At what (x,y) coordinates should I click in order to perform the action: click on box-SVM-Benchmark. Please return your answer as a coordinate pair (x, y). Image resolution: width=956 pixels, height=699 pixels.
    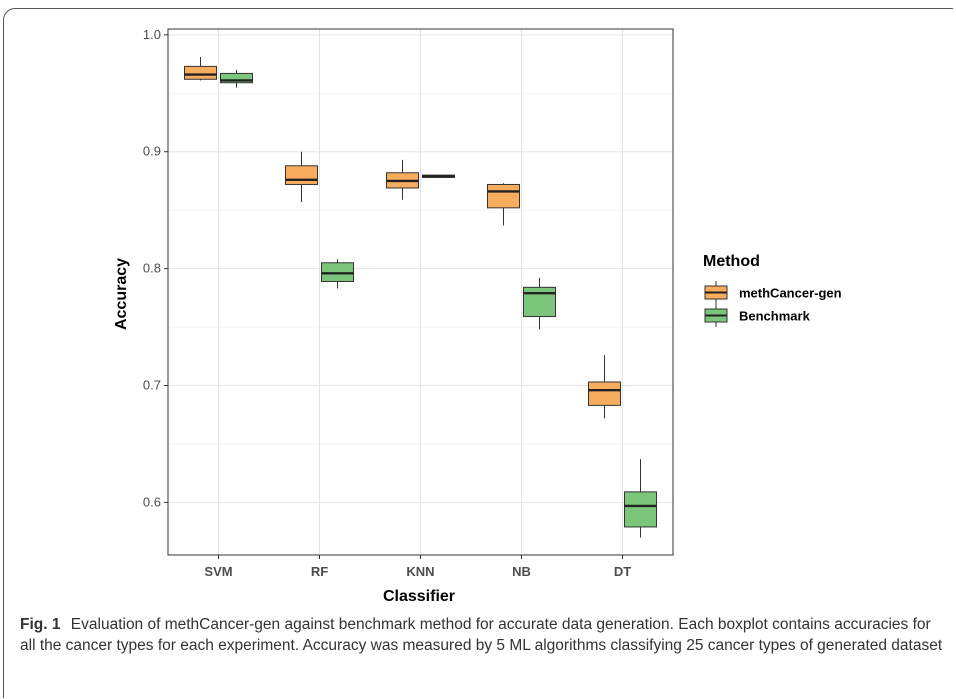
    Looking at the image, I should click on (236, 78).